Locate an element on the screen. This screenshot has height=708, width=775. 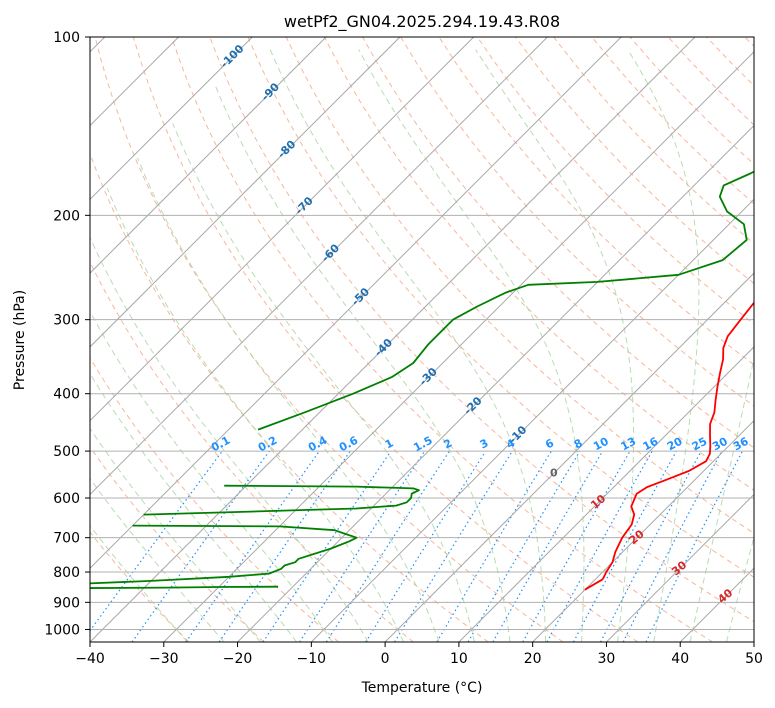
mixing-ratio-label: 30 is located at coordinates (720, 444).